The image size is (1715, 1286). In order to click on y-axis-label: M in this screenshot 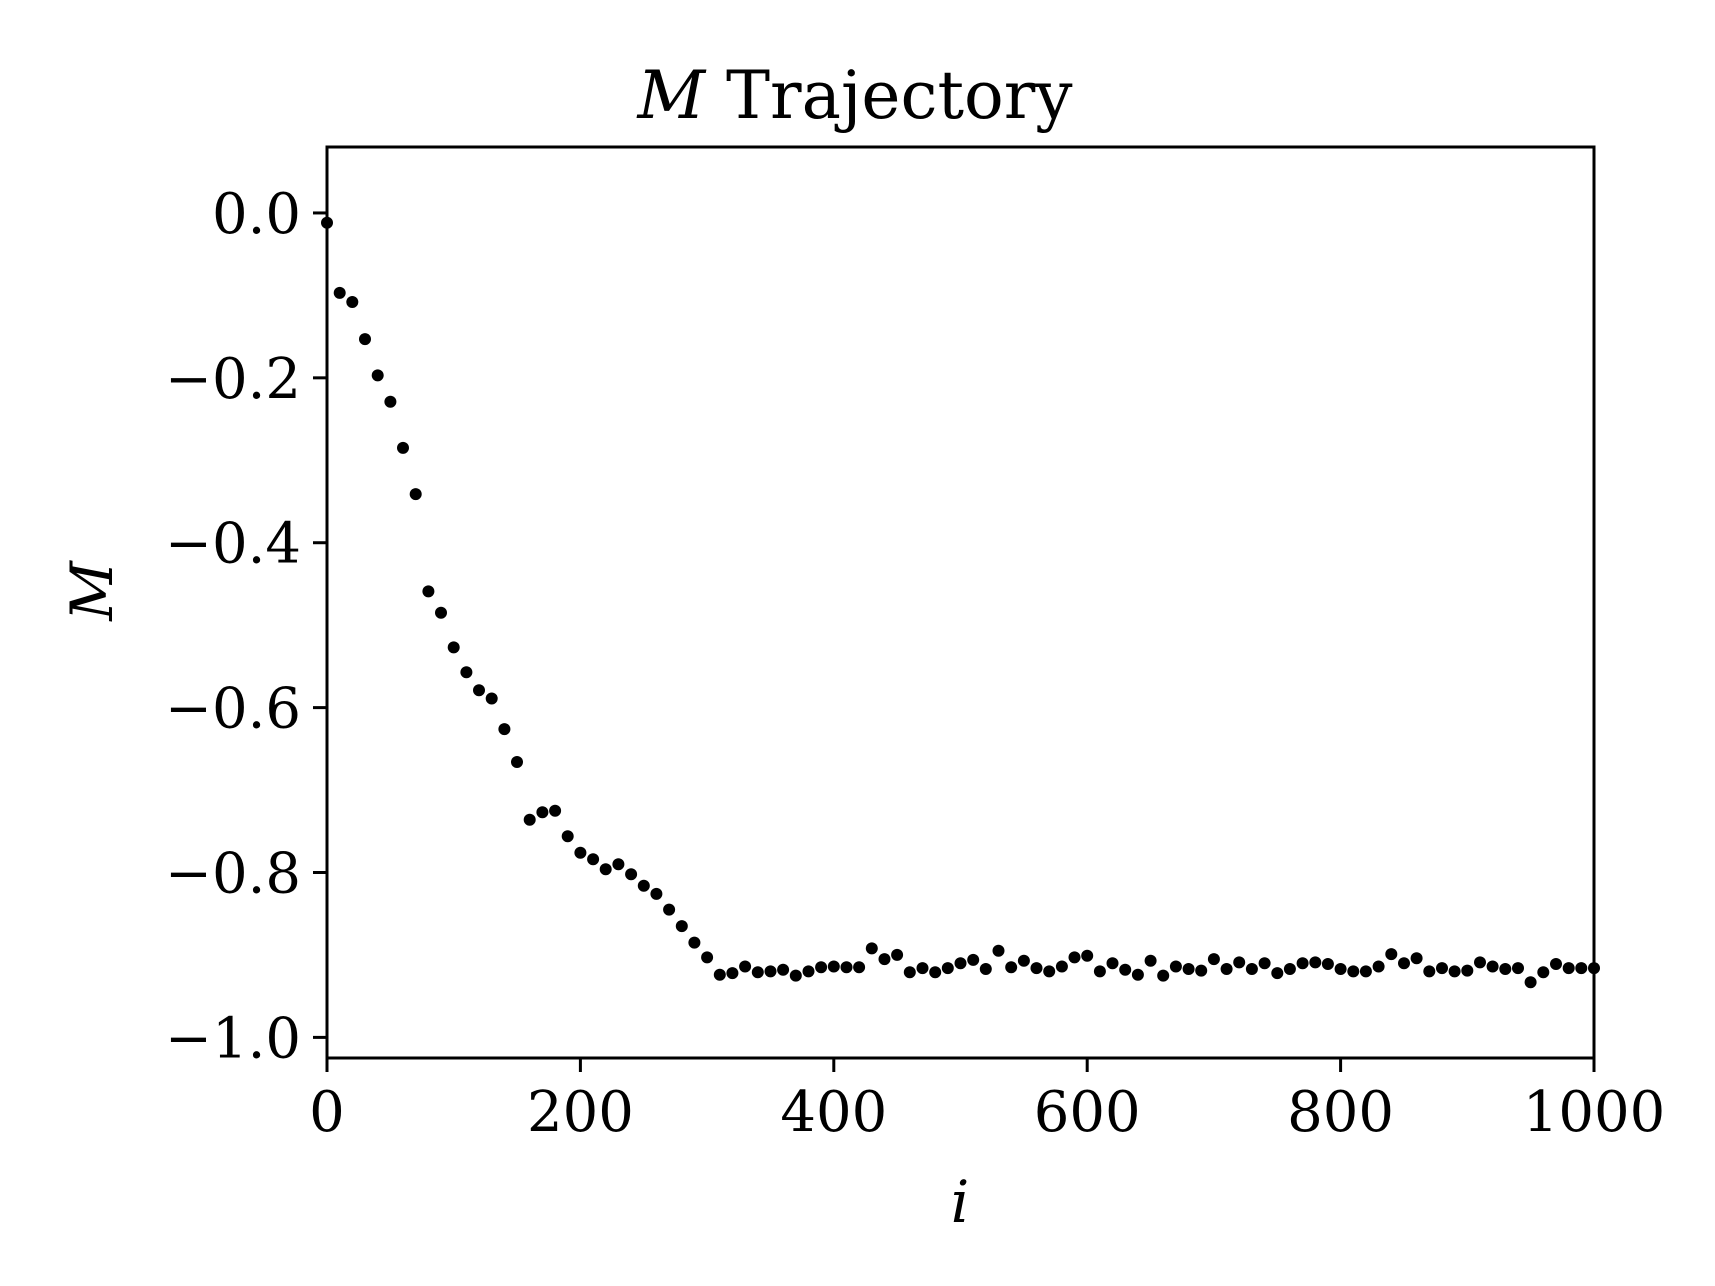, I will do `click(92, 591)`.